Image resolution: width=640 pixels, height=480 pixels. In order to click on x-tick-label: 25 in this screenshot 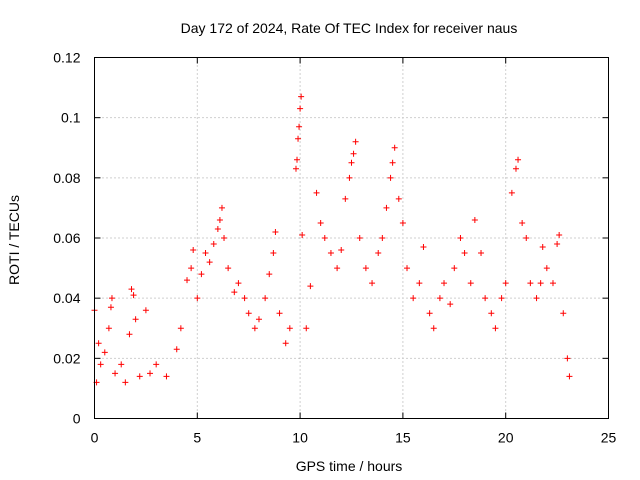, I will do `click(609, 438)`.